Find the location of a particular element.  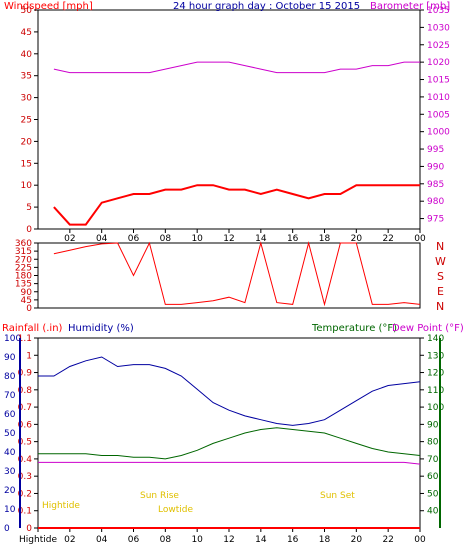

barometer-tick-label: 1020 is located at coordinates (438, 63).